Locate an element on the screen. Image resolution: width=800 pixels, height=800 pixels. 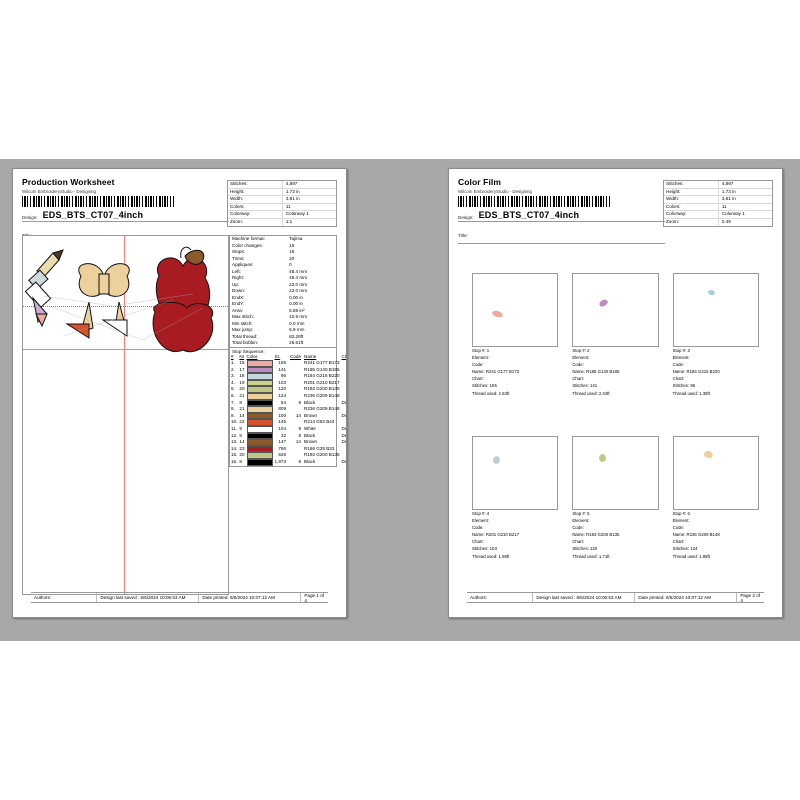
table-row: 13.1414714BrownDefault is located at coordinates (288, 442).